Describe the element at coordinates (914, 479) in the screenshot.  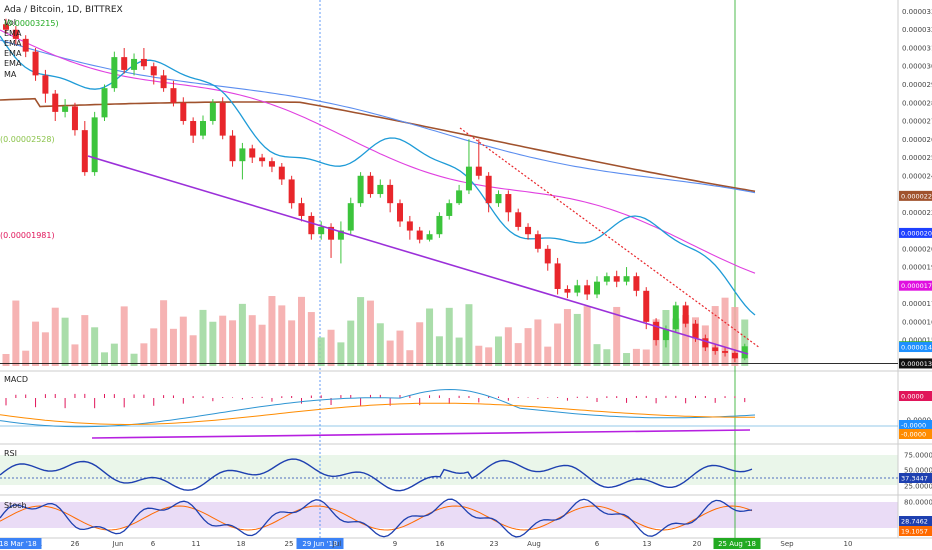
I see `rsi-tag-label: 37.3447` at that location.